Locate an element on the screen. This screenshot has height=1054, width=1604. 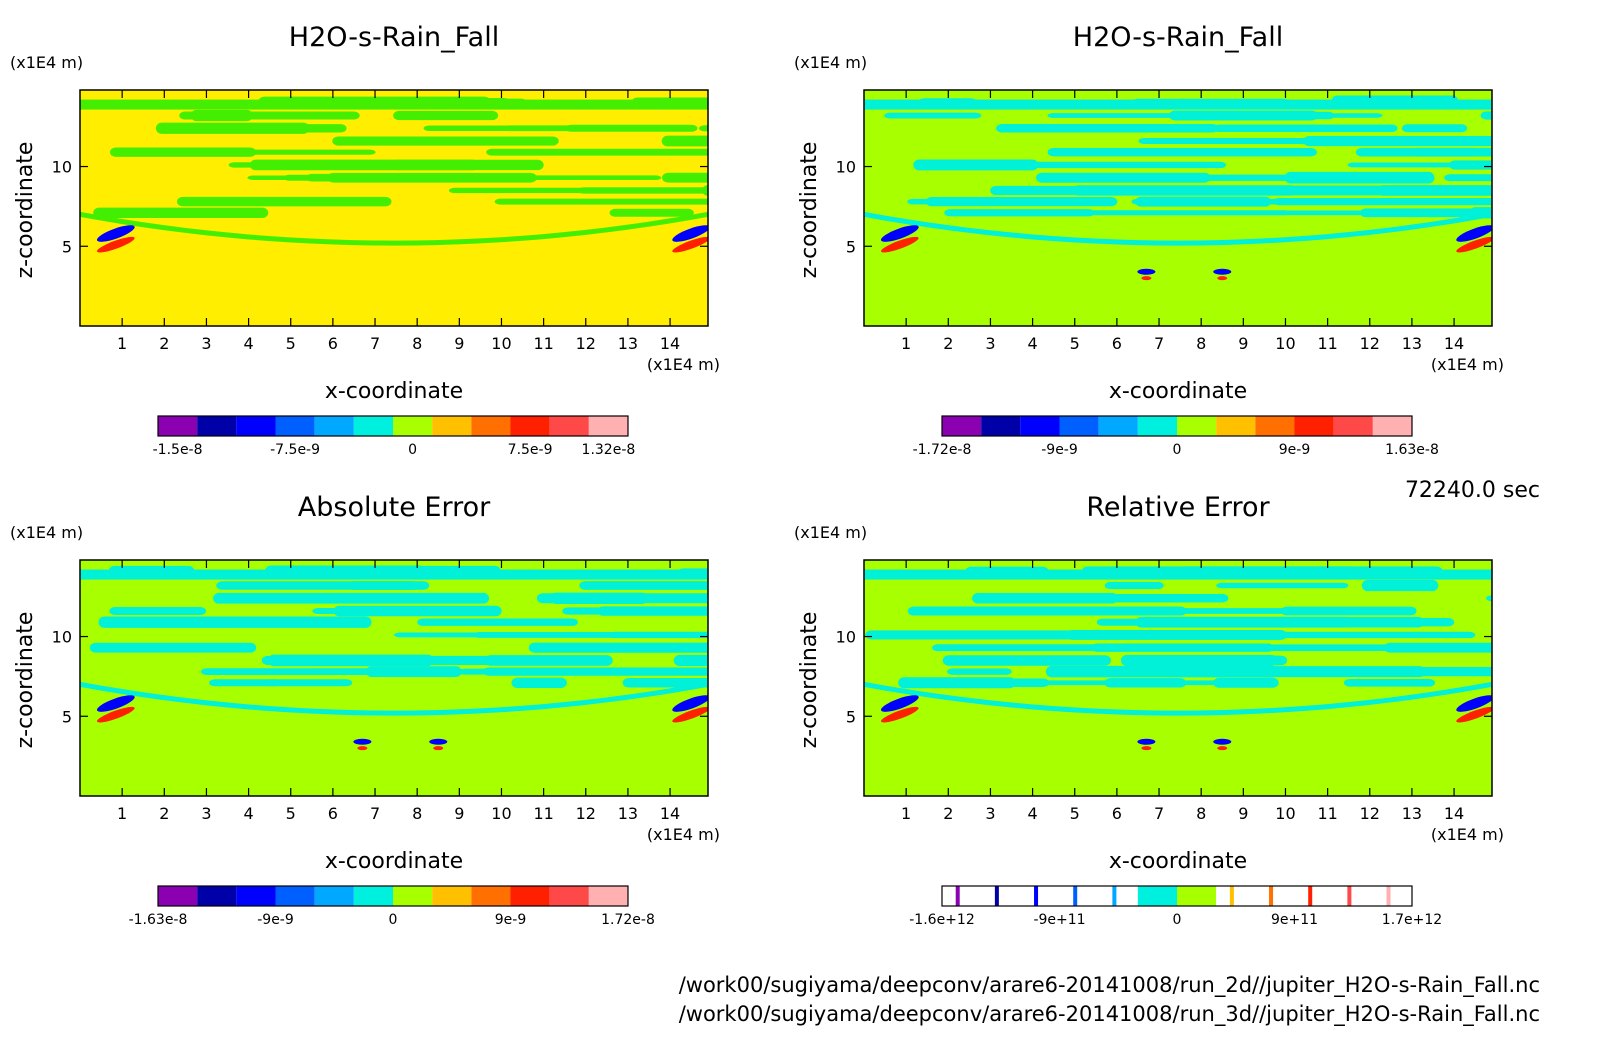
x-unit-label: (x1E4 m) is located at coordinates (1467, 834).